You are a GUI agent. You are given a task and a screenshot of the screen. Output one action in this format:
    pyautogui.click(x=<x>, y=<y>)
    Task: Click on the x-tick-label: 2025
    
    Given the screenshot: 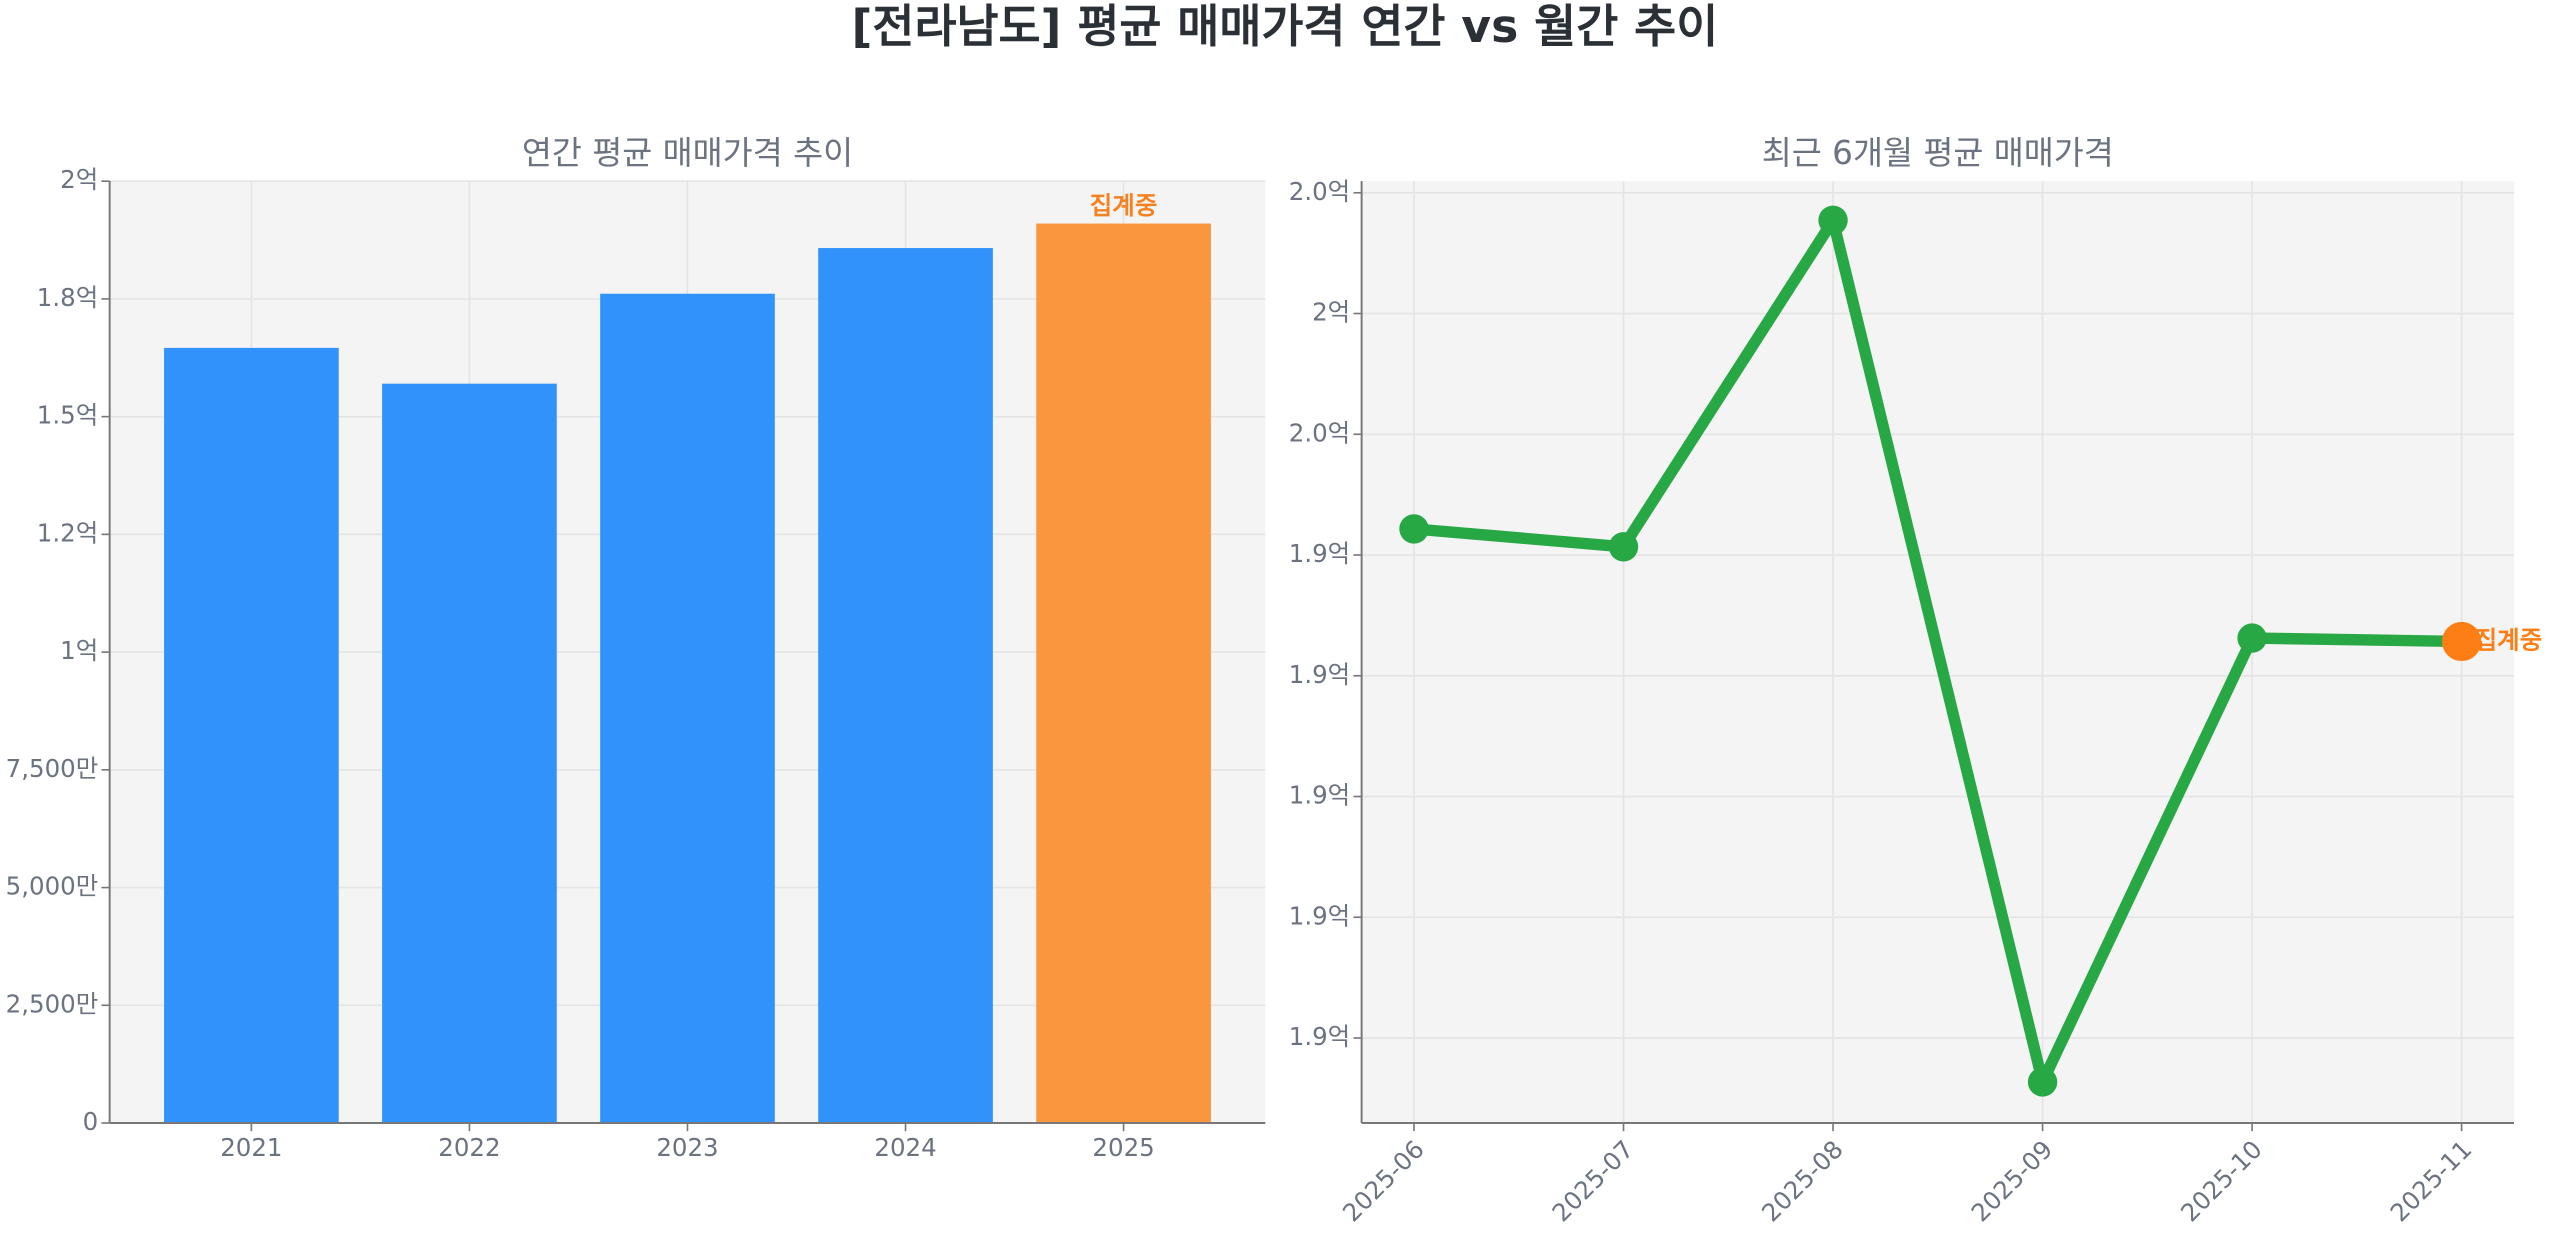 What is the action you would take?
    pyautogui.click(x=1123, y=1147)
    